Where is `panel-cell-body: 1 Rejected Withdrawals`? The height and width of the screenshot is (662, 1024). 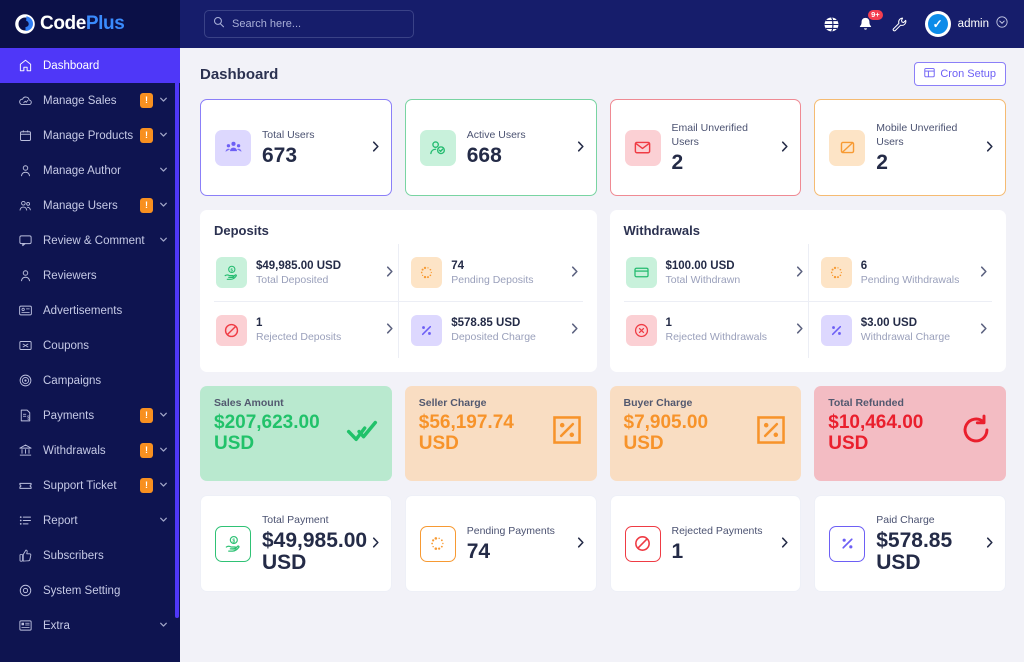 panel-cell-body: 1 Rejected Withdrawals is located at coordinates (728, 330).